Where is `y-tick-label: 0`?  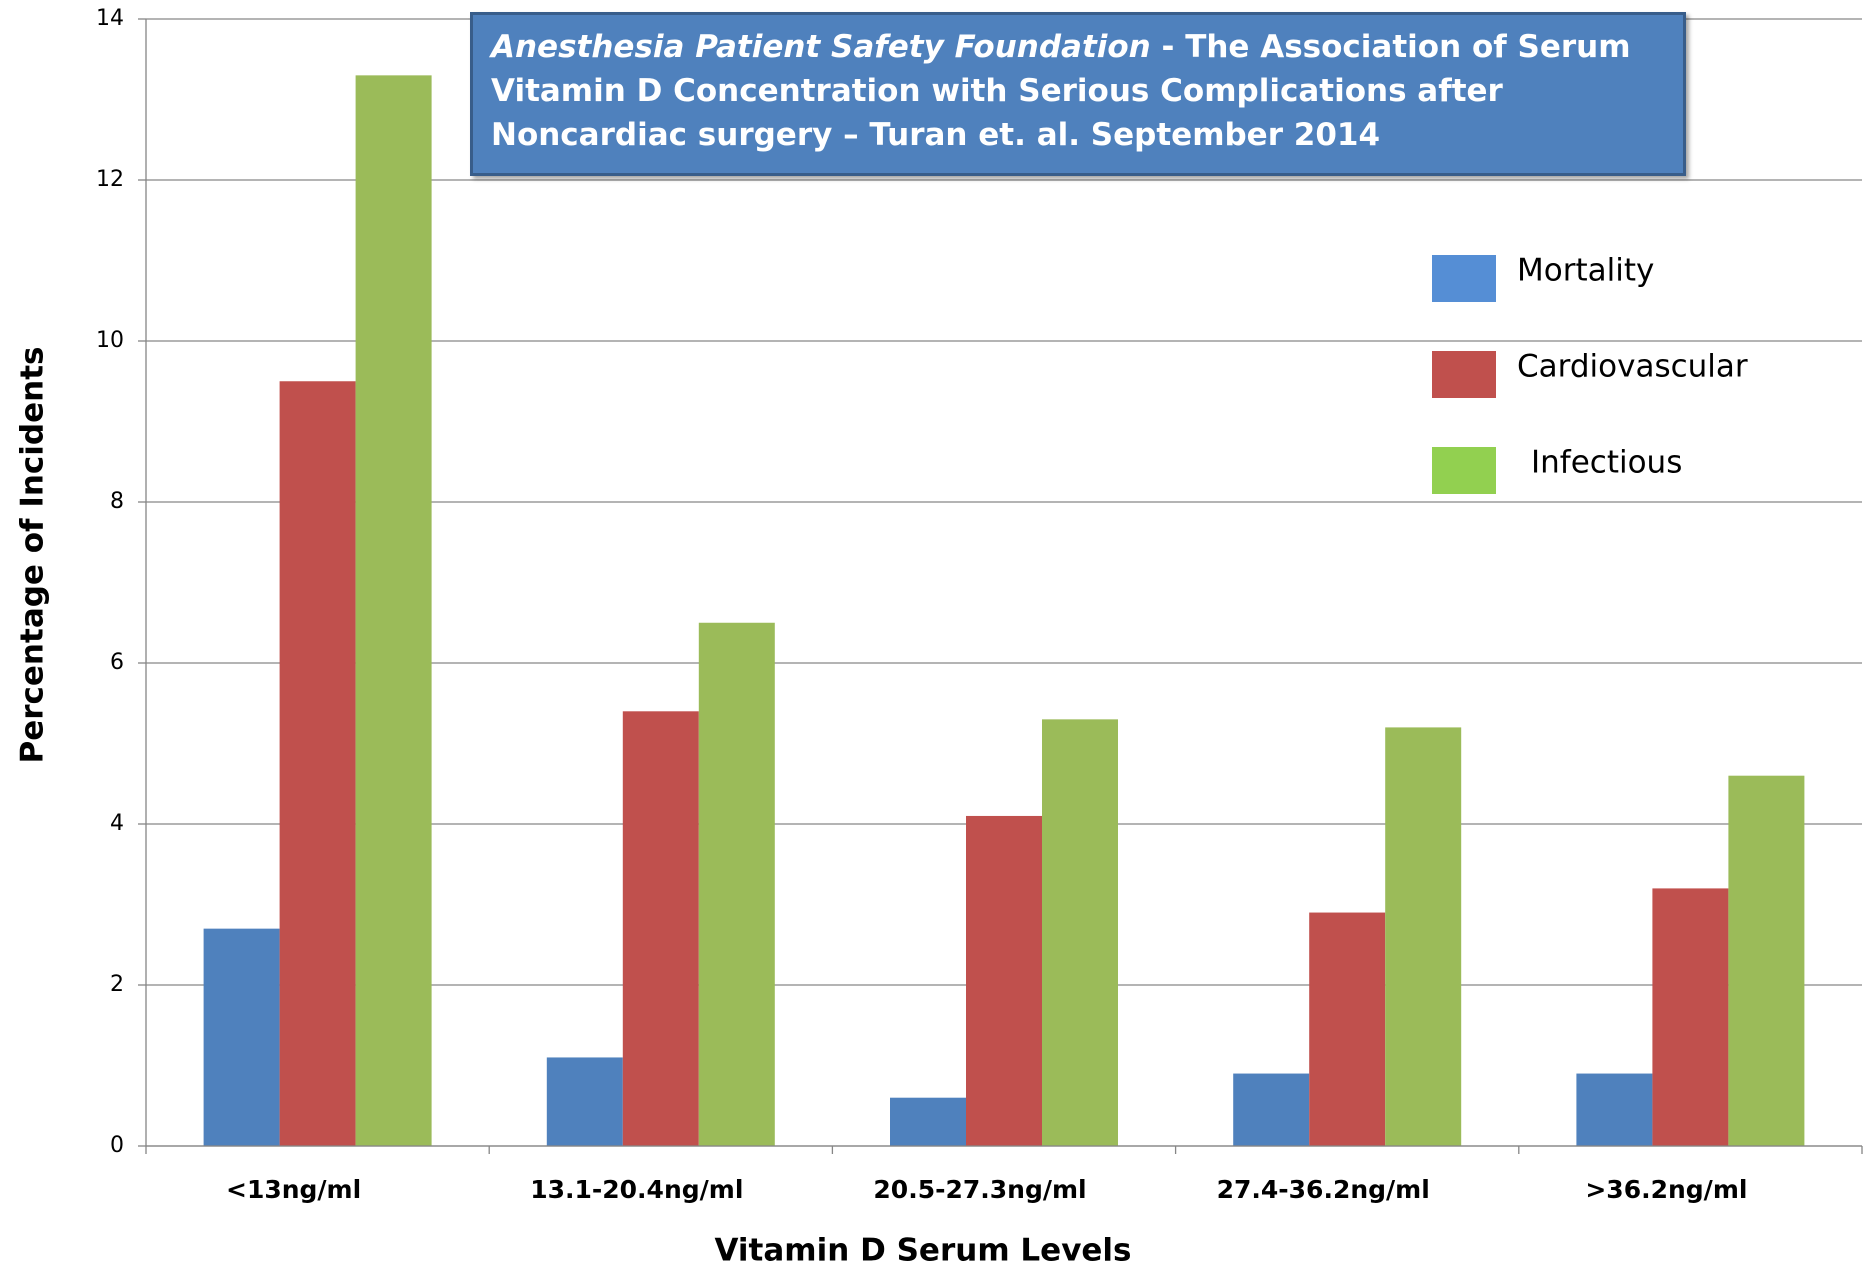
y-tick-label: 0 is located at coordinates (117, 1145).